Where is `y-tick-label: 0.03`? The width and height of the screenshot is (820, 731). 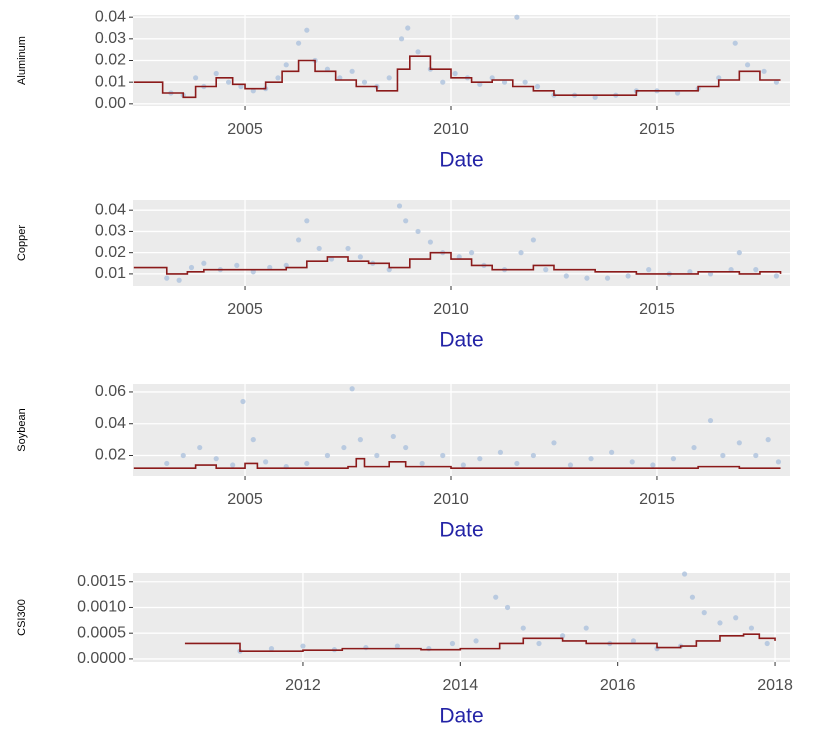 y-tick-label: 0.03 is located at coordinates (110, 38).